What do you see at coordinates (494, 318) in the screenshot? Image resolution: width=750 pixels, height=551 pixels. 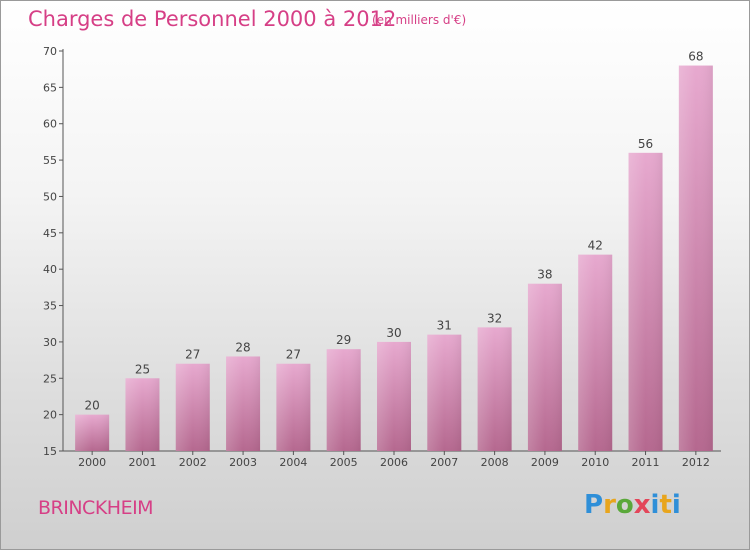 I see `data-label: 32` at bounding box center [494, 318].